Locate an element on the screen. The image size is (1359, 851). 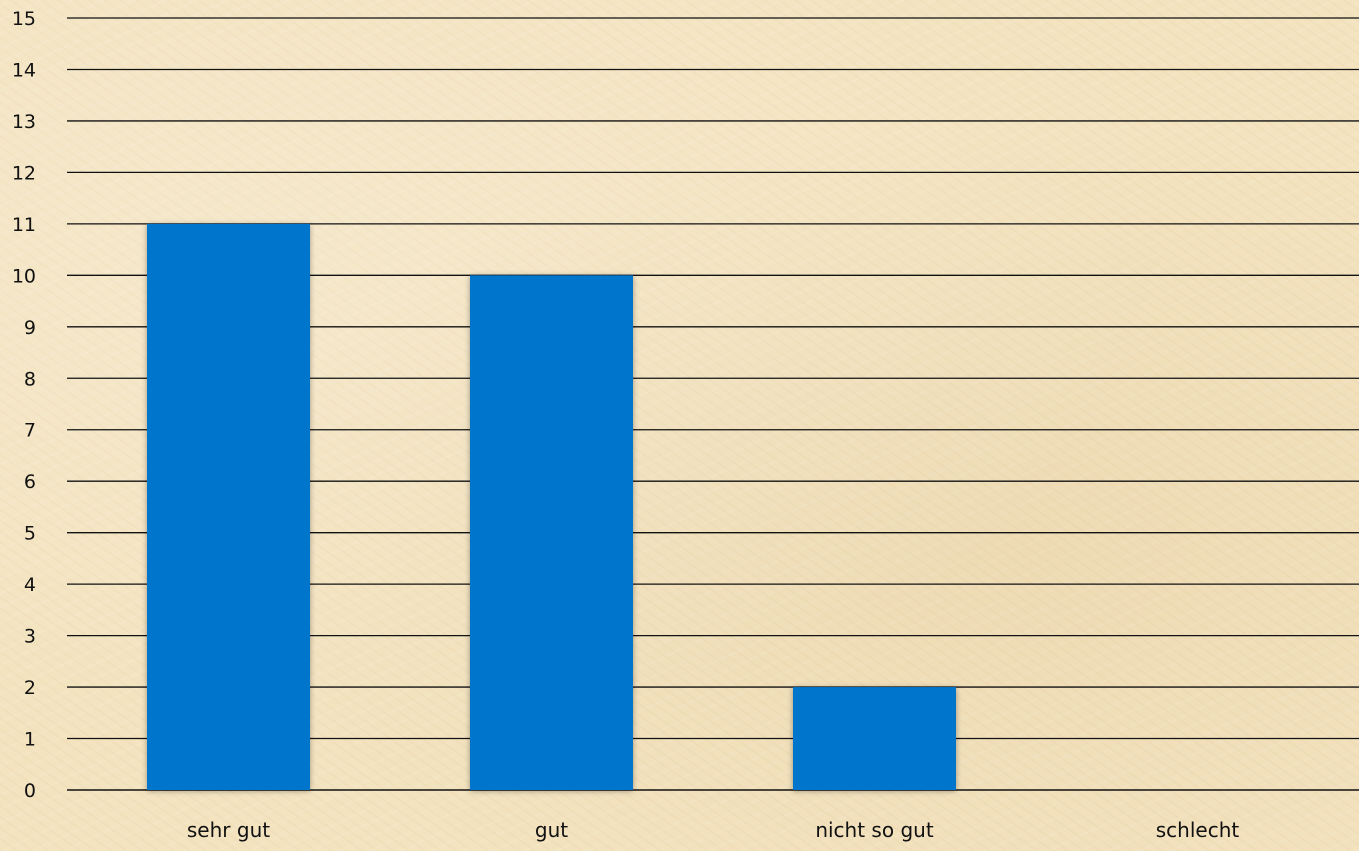
y-tick-label: 5 is located at coordinates (30, 534).